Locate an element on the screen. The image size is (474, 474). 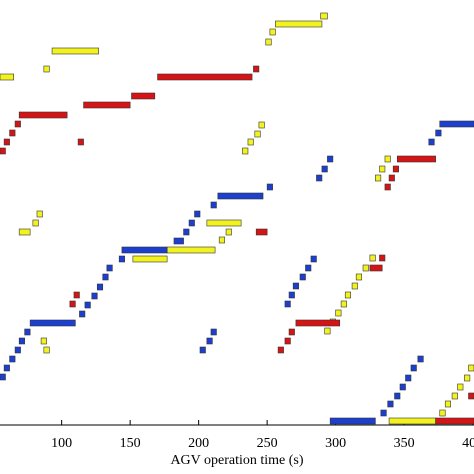
x-tick-label: 200 is located at coordinates (198, 443).